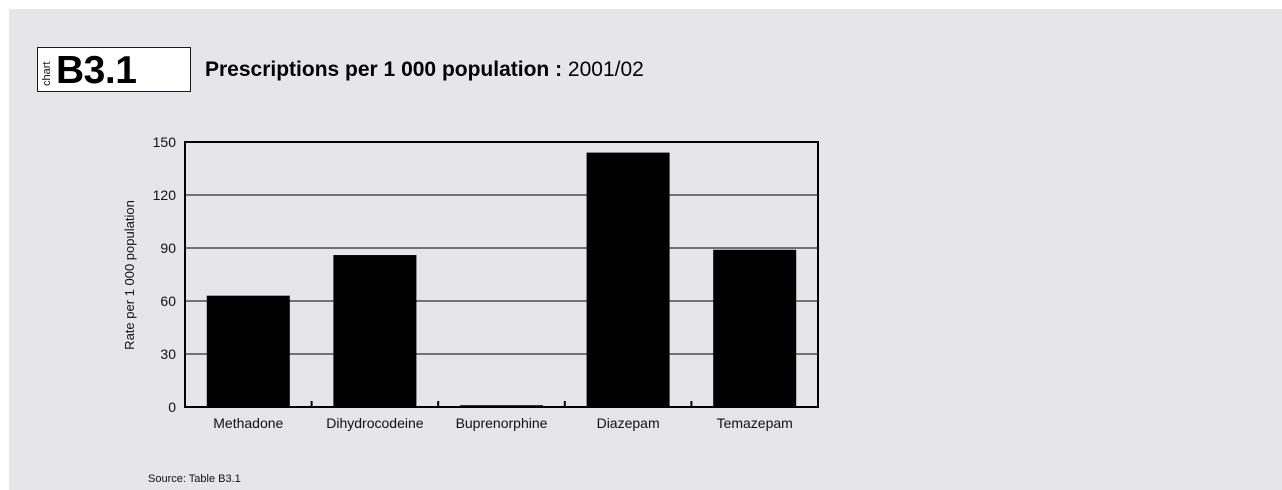 This screenshot has height=490, width=1282. I want to click on bar-methadone, so click(248, 351).